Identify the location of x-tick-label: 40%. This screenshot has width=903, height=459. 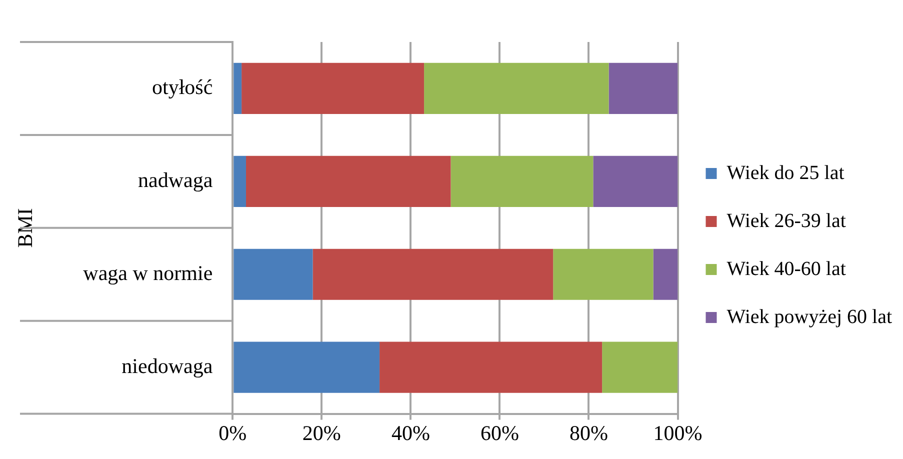
(410, 432).